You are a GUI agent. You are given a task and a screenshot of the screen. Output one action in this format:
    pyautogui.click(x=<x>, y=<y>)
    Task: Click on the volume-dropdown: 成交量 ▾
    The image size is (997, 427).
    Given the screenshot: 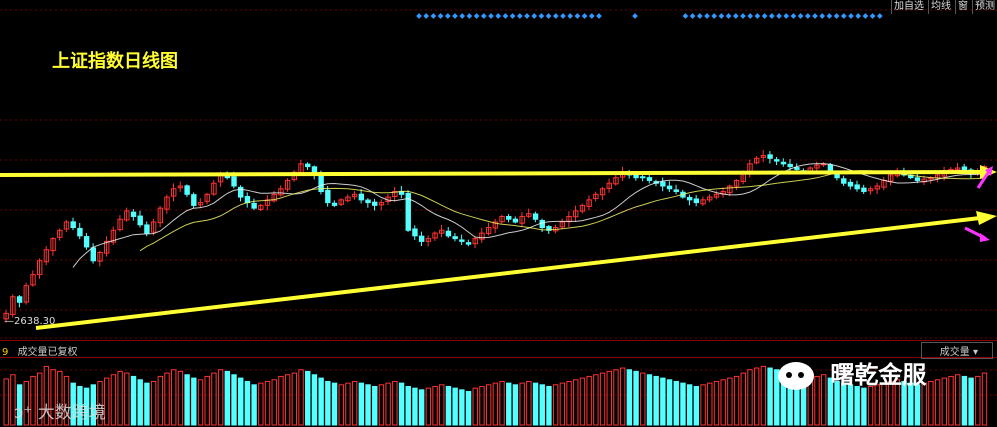 What is the action you would take?
    pyautogui.click(x=956, y=350)
    